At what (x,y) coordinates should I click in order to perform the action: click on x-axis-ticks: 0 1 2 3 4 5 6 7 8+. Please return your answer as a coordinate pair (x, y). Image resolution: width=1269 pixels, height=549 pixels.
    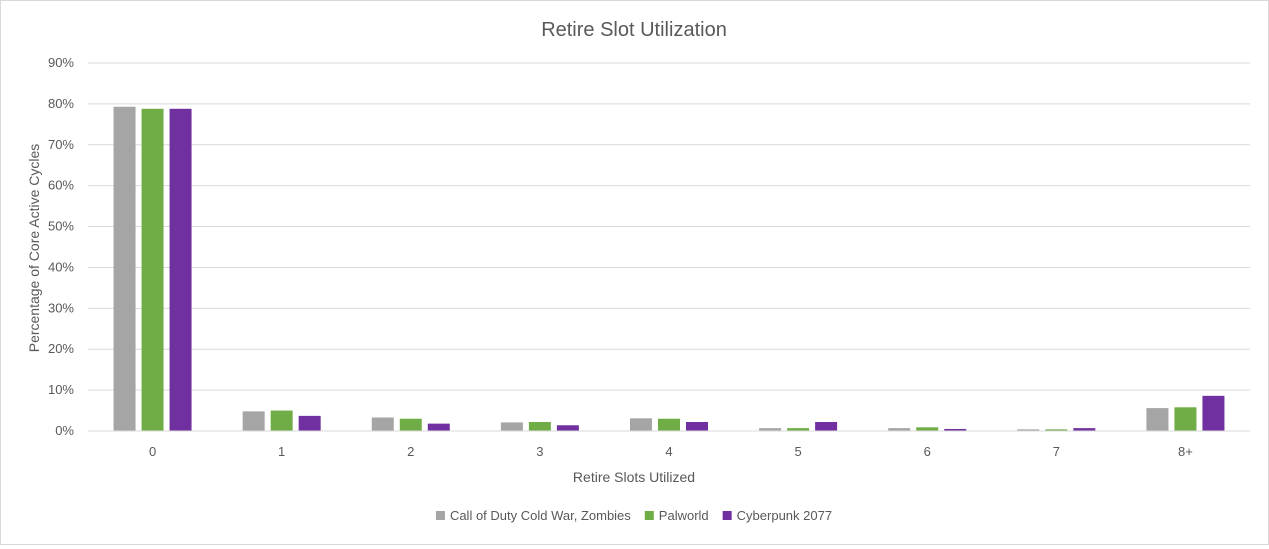
    Looking at the image, I should click on (671, 451).